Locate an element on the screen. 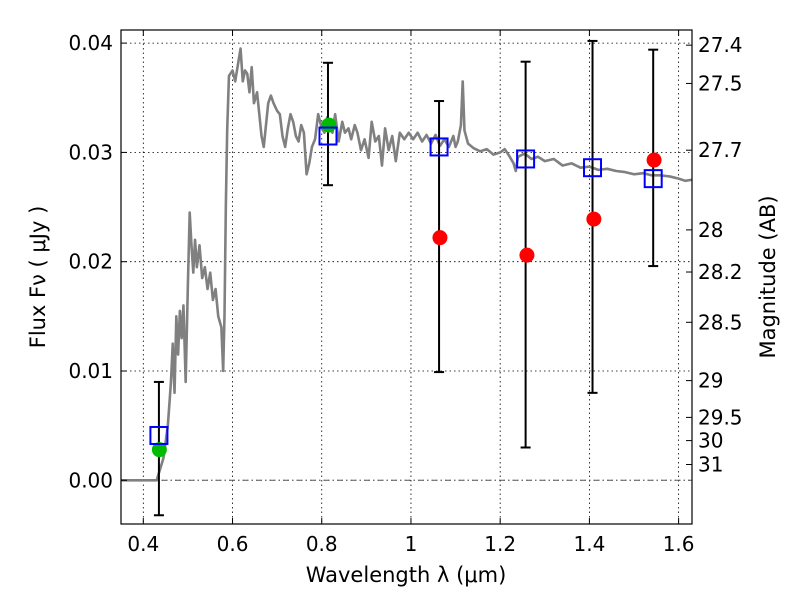  y-tick-label: 0.02 is located at coordinates (90, 262).